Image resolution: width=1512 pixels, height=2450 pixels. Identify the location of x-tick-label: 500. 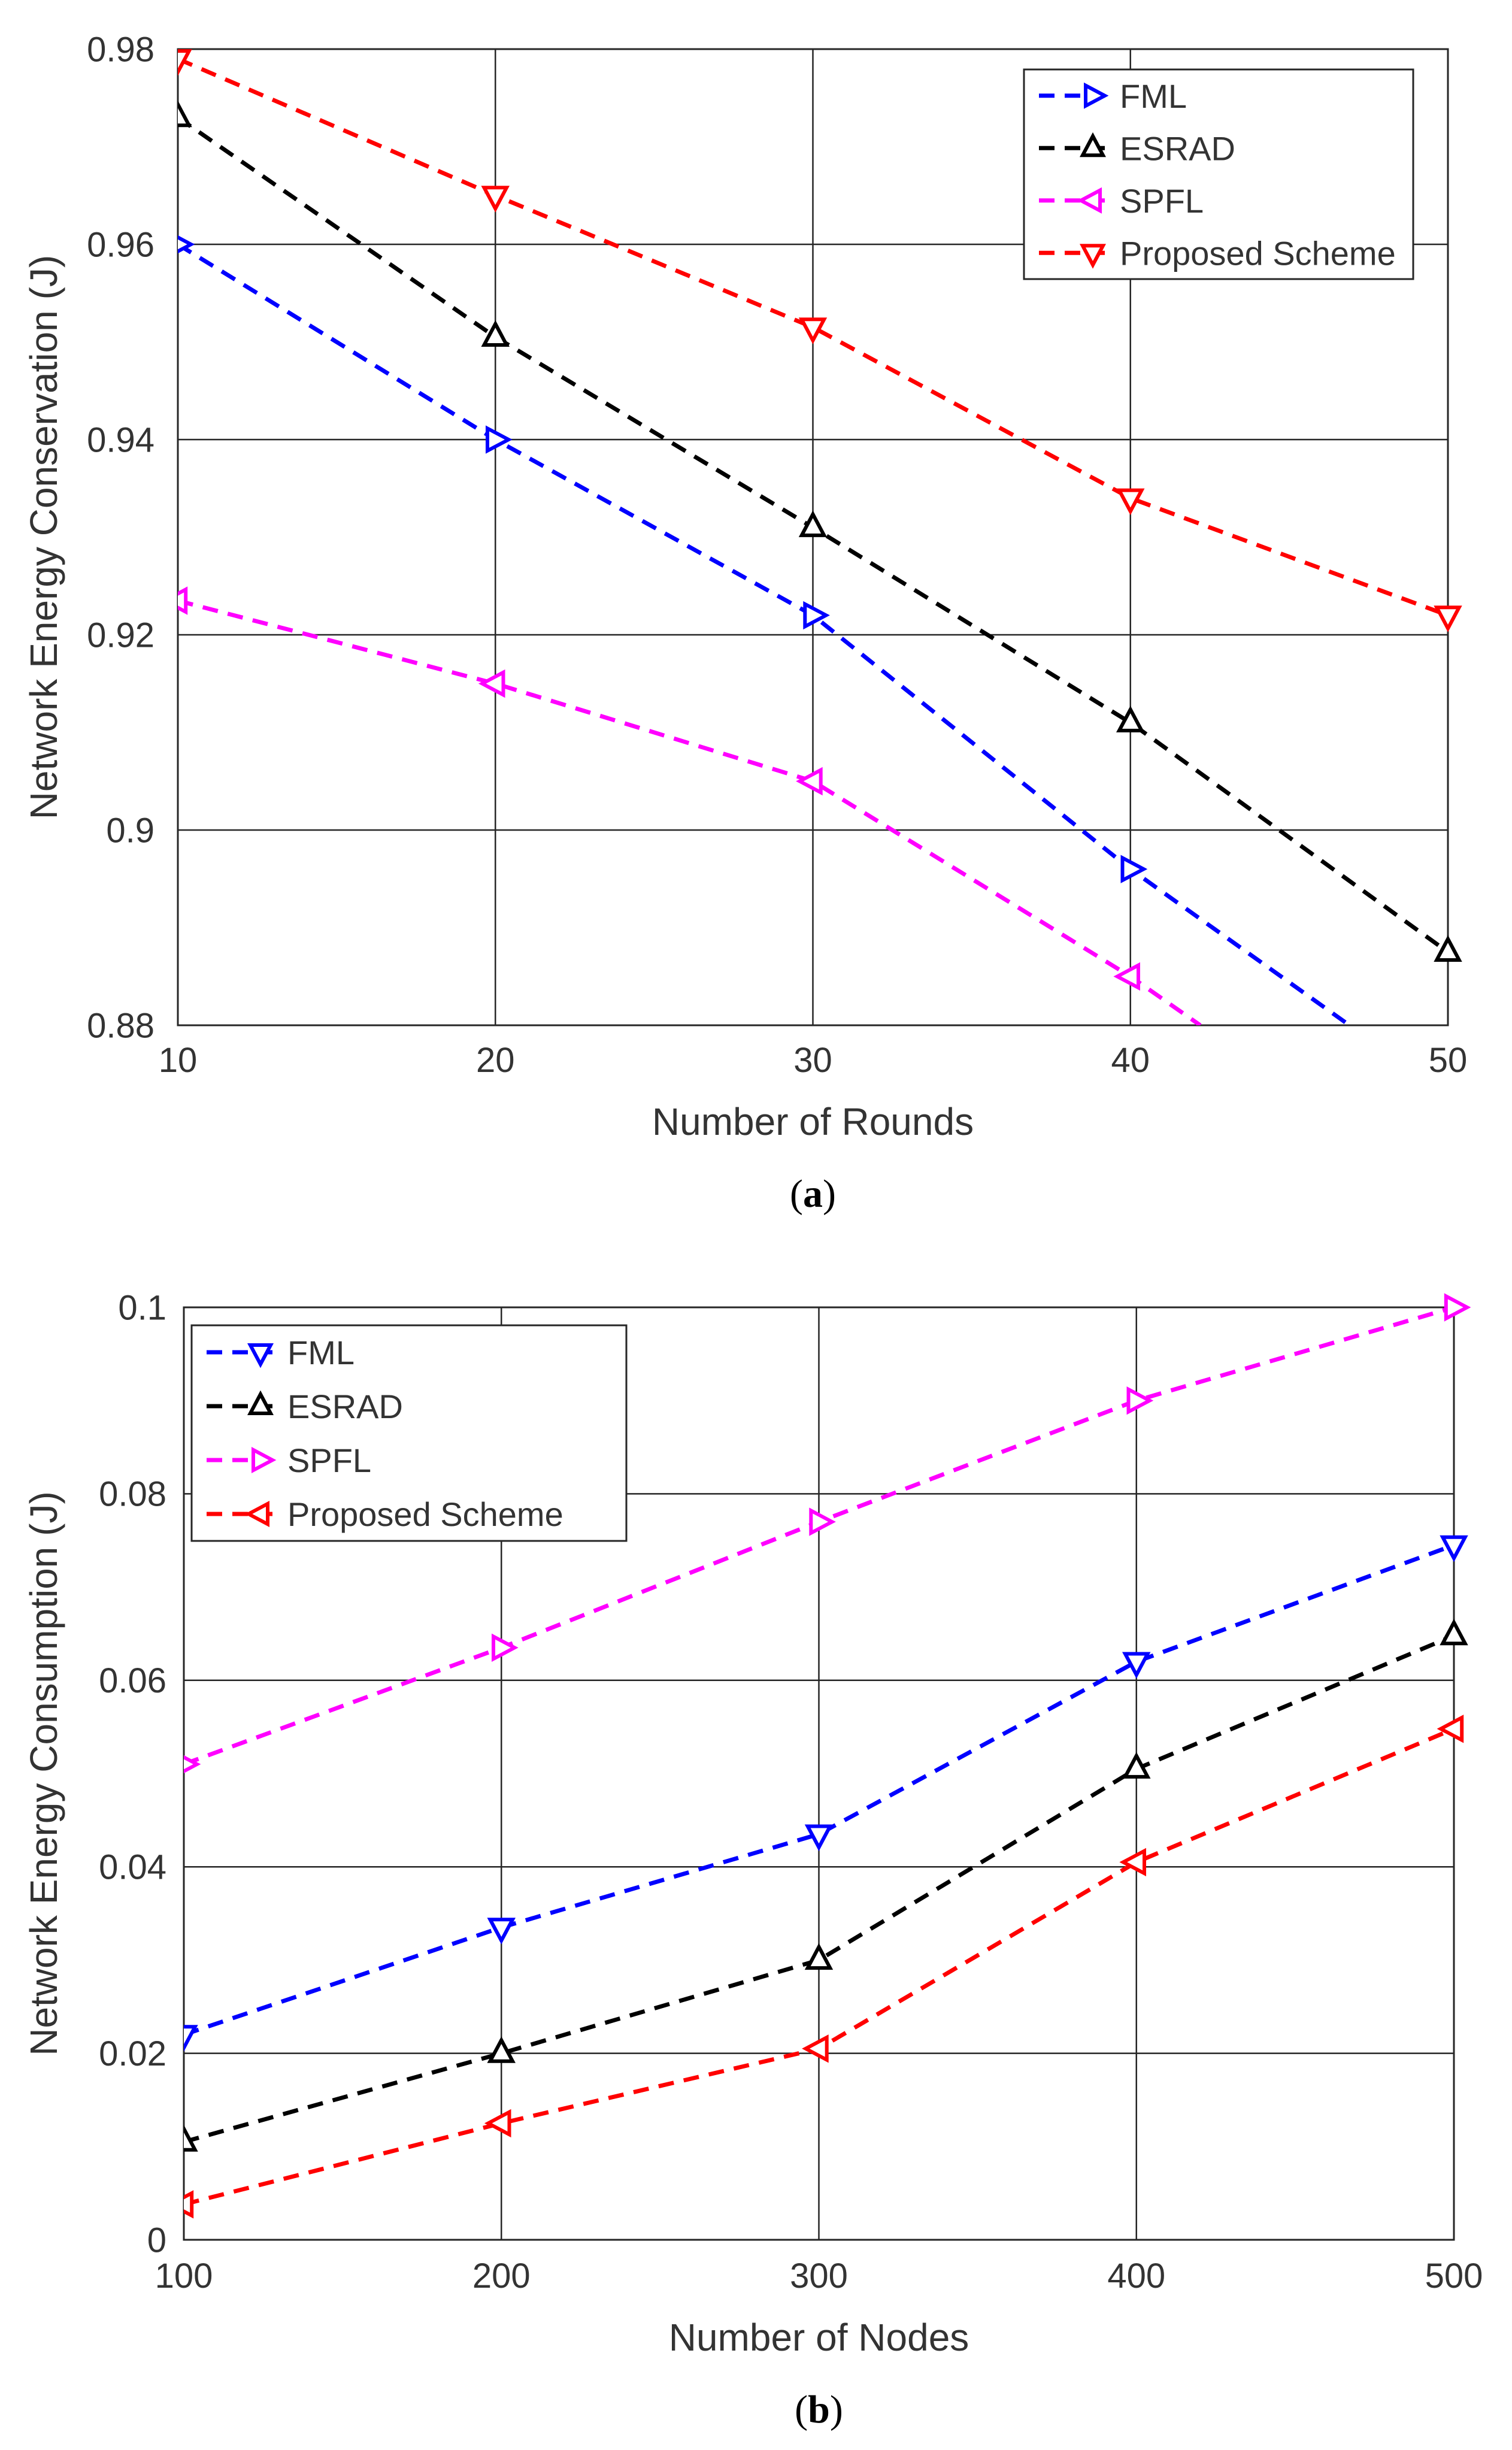
(1454, 2276).